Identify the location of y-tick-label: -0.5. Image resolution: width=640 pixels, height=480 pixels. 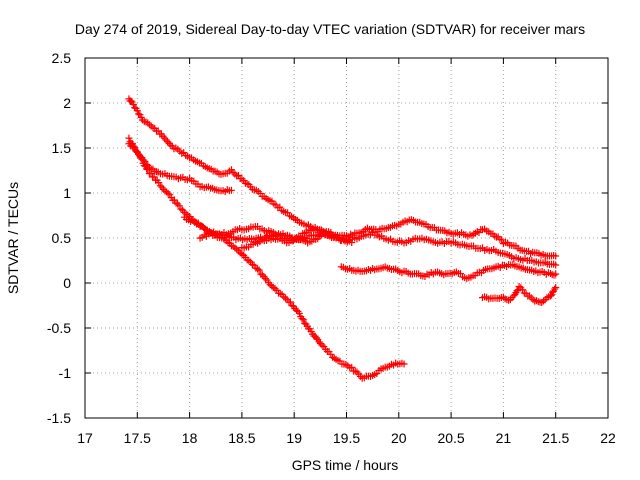
(59, 328).